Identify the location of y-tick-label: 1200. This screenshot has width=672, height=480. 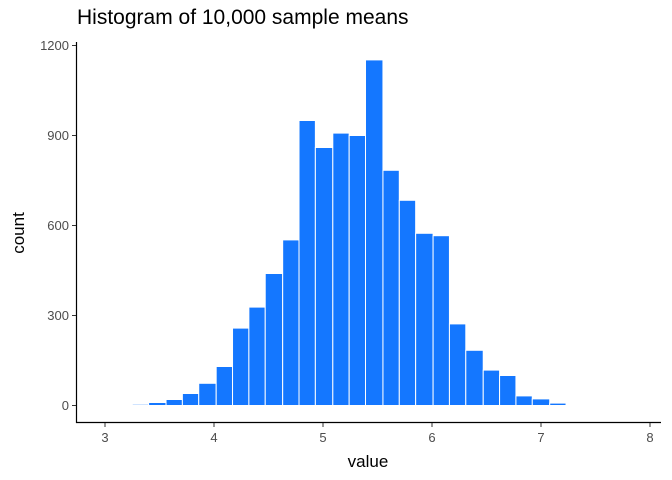
(54, 45).